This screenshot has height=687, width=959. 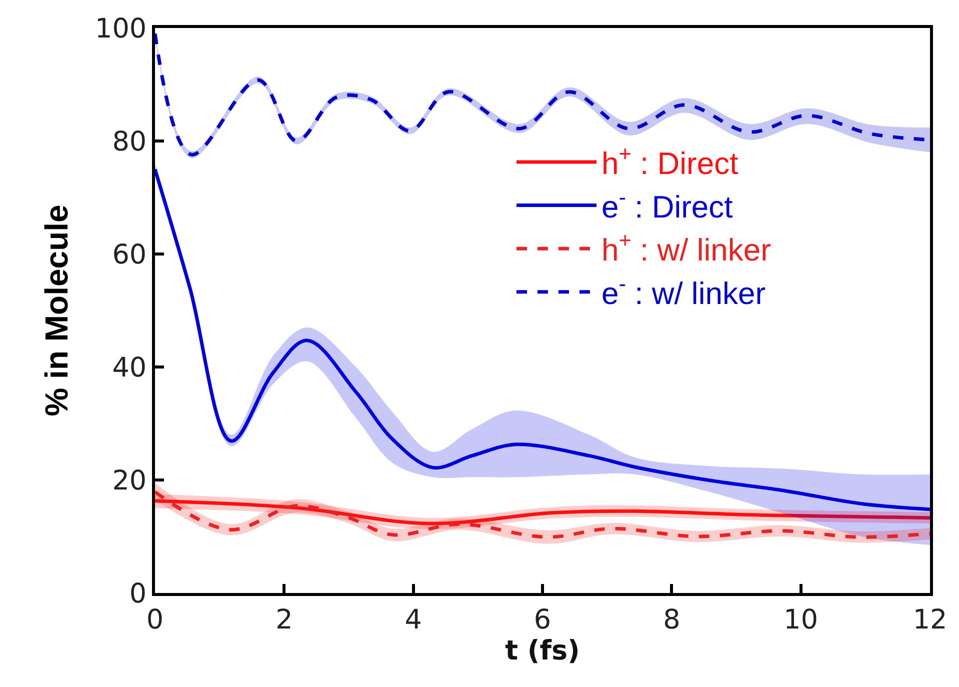 What do you see at coordinates (129, 142) in the screenshot?
I see `y-tick-label: 80` at bounding box center [129, 142].